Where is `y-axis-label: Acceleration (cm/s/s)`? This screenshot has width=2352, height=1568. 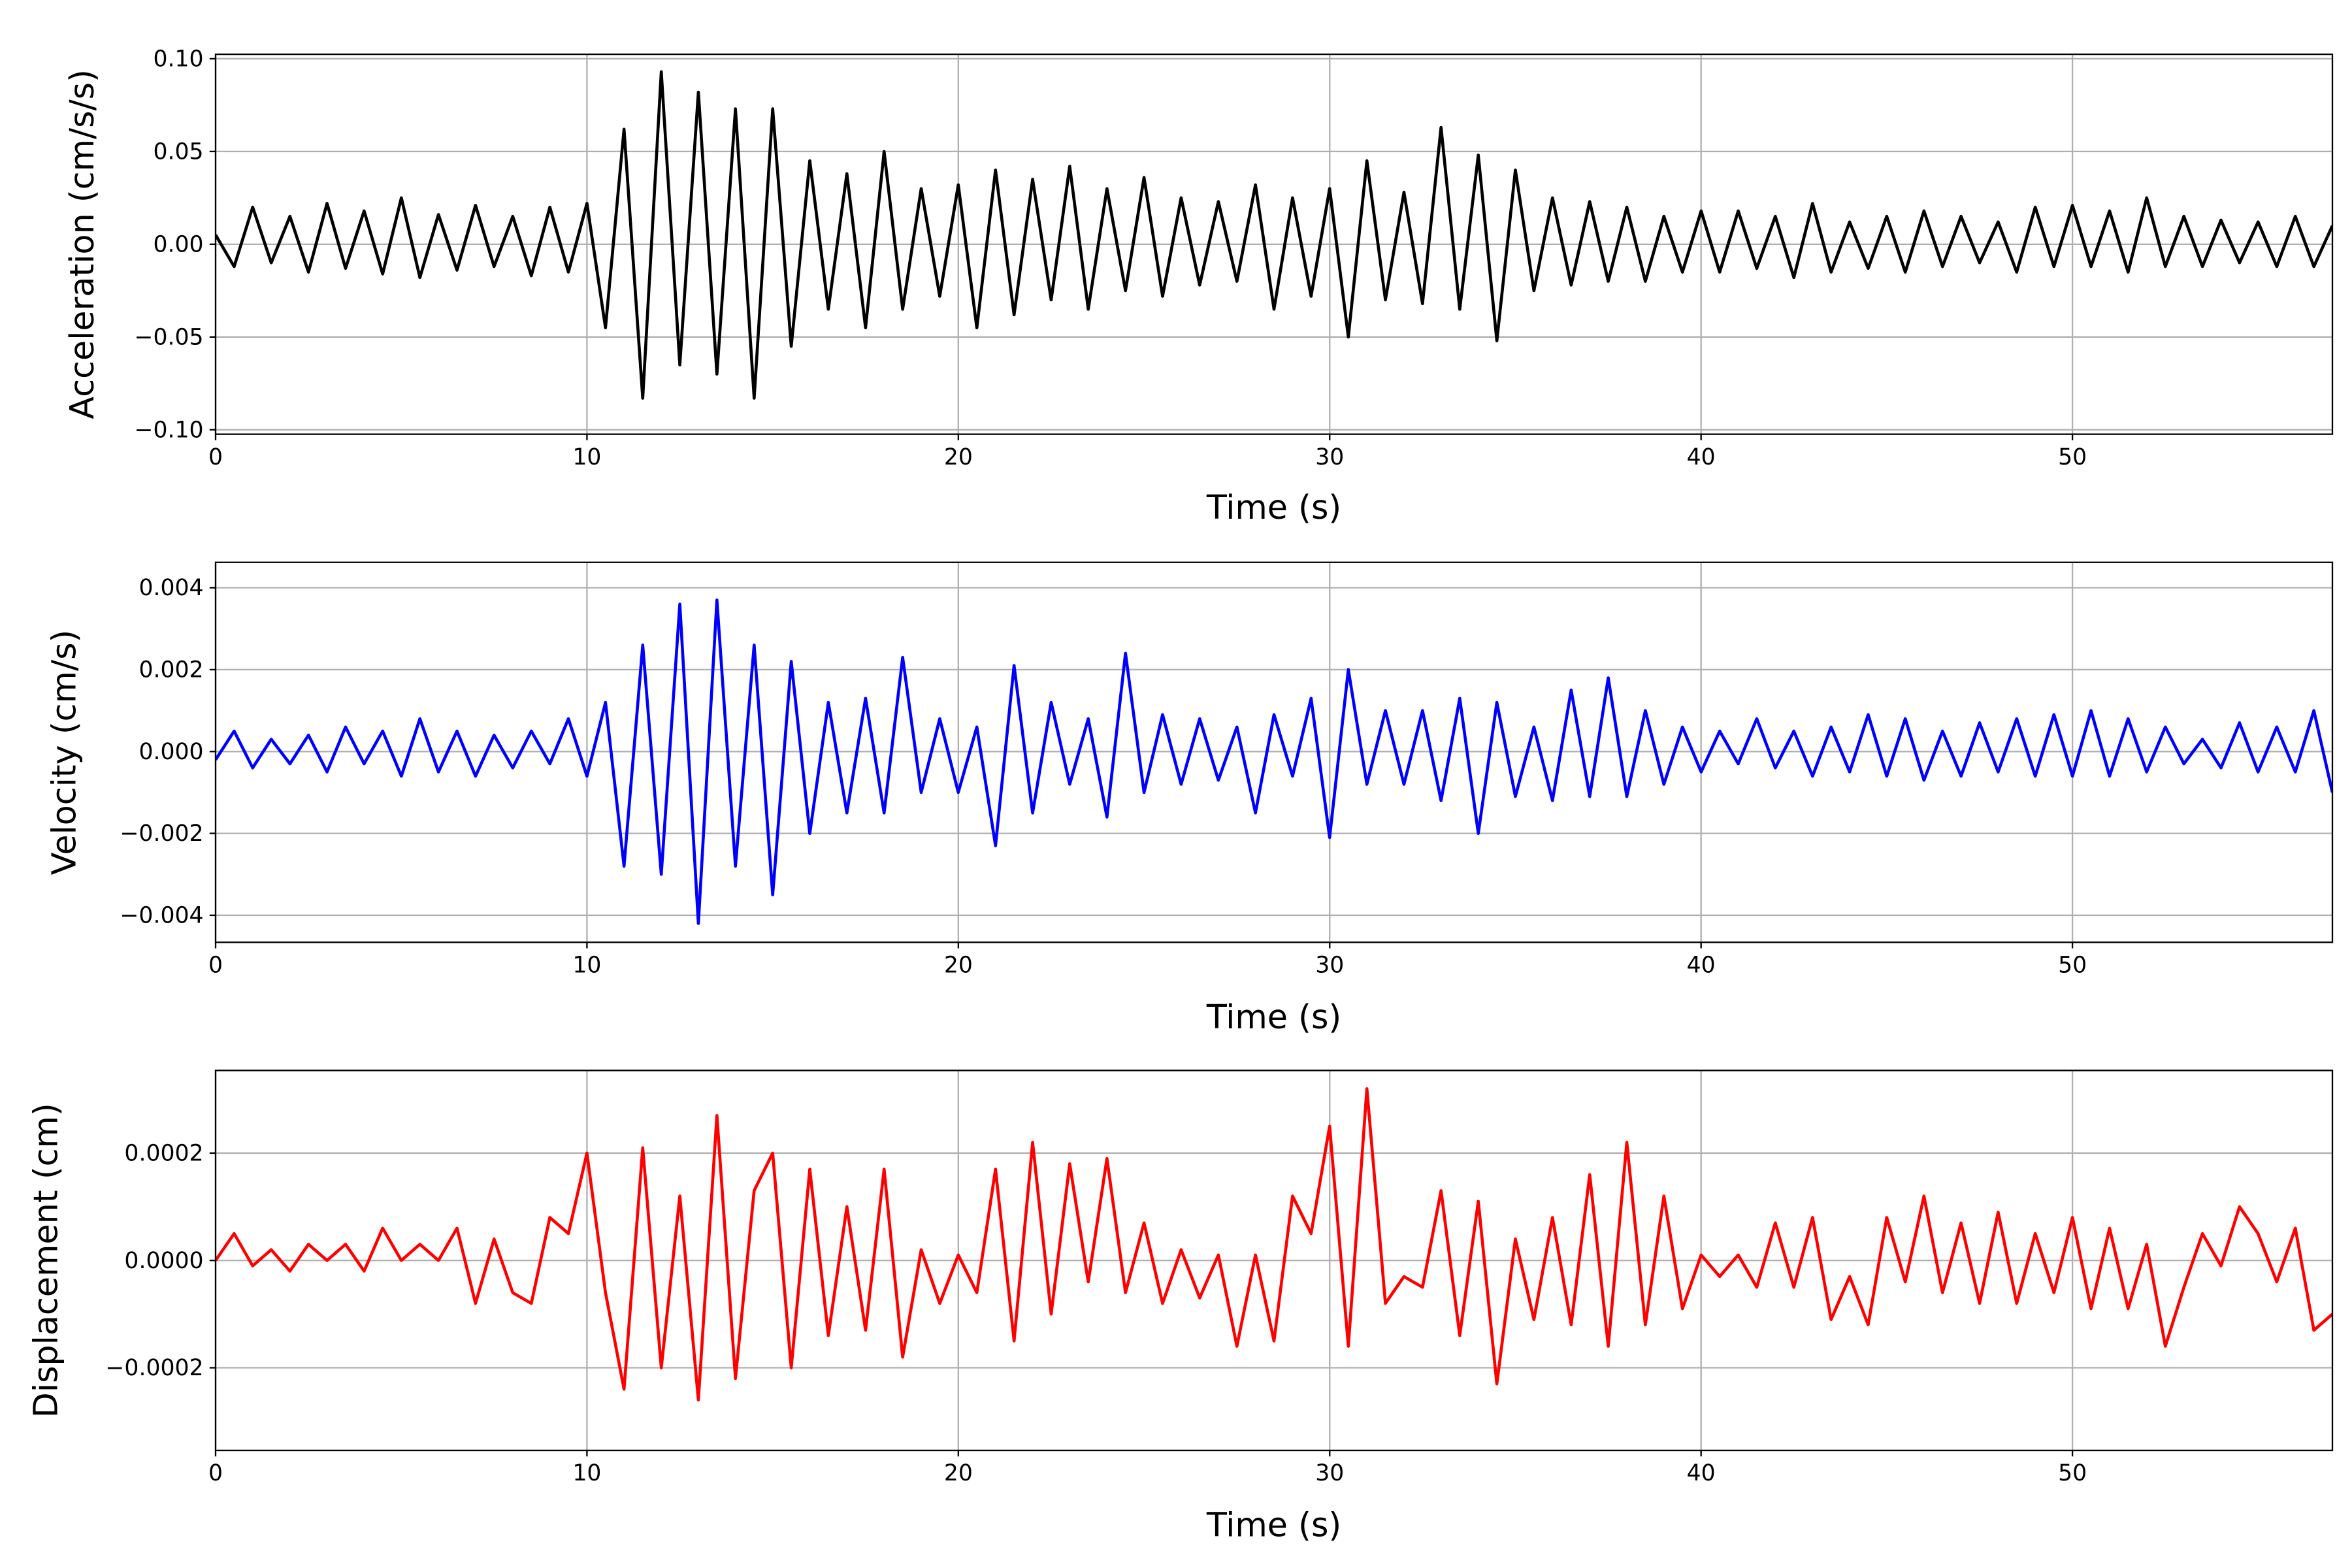 y-axis-label: Acceleration (cm/s/s) is located at coordinates (82, 244).